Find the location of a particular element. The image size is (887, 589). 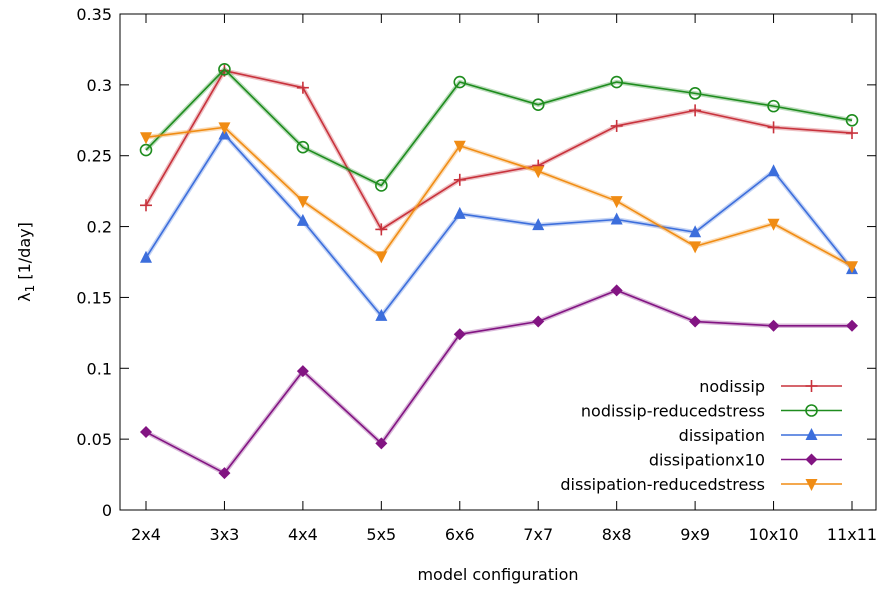

y-tick-label: 0.1 is located at coordinates (99, 368).